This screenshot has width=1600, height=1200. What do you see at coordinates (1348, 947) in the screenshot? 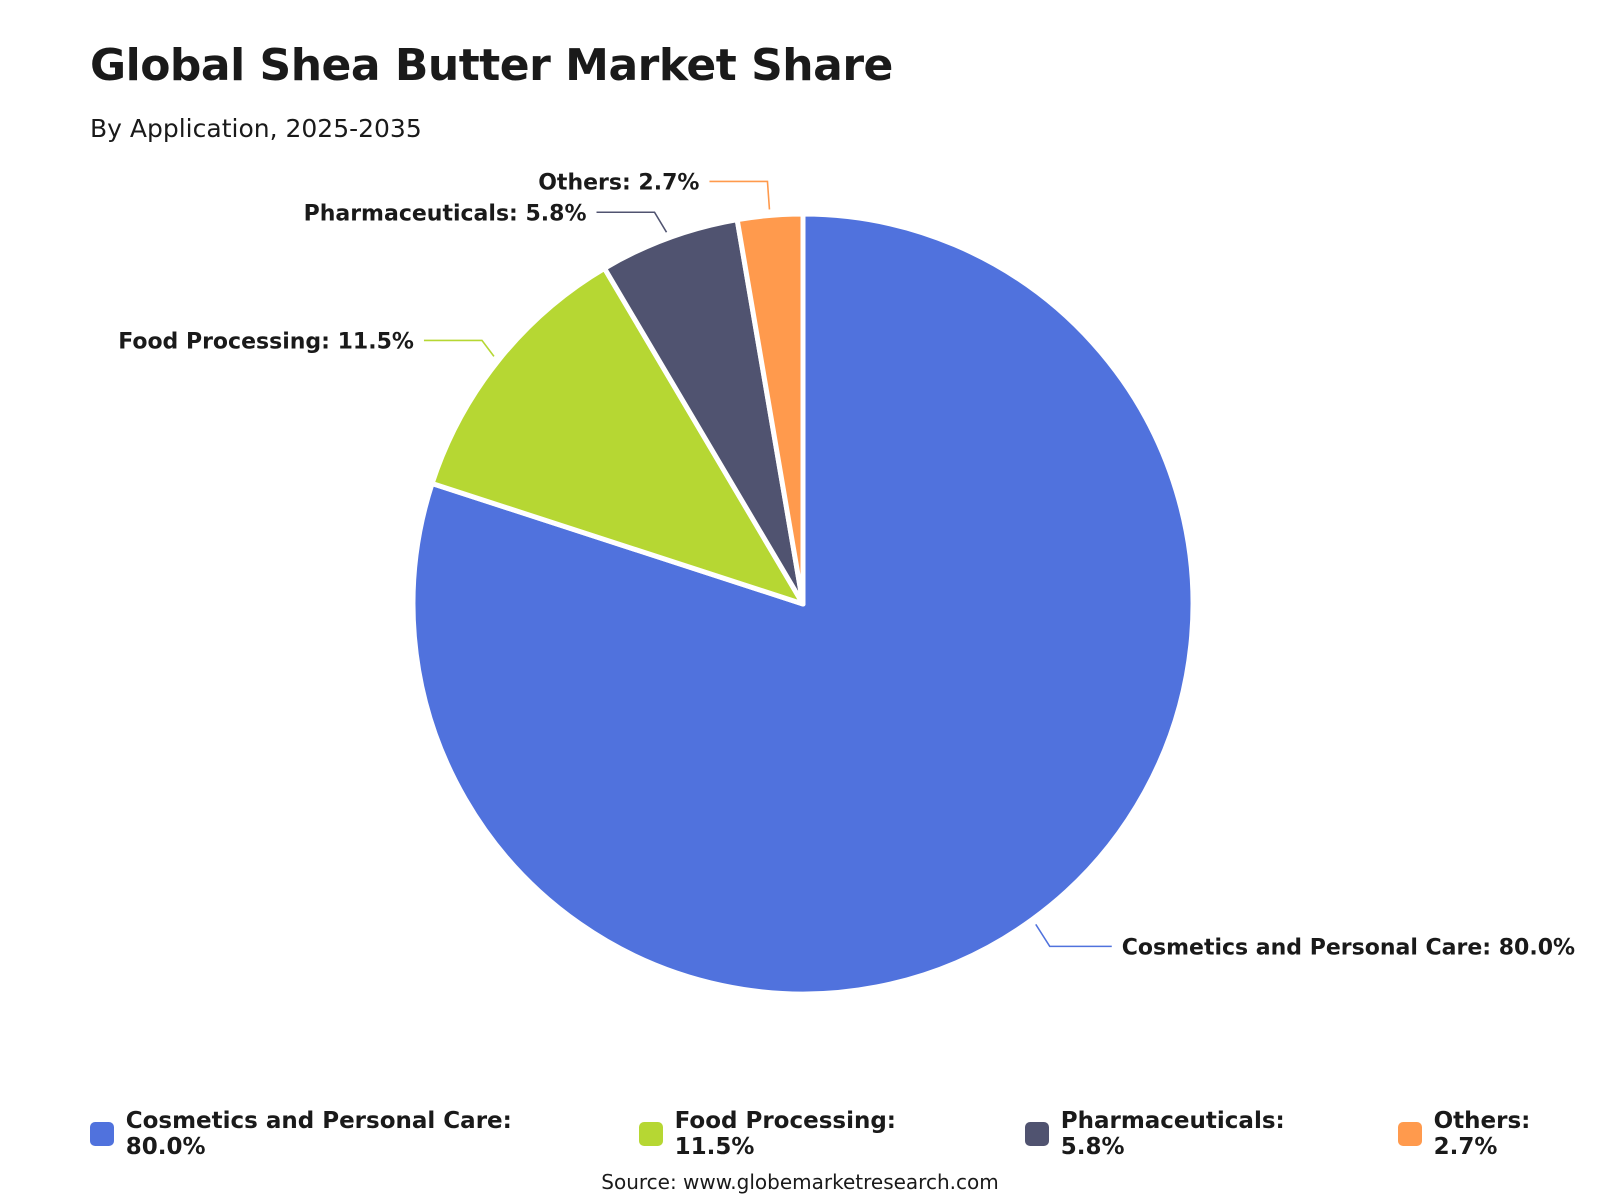
I see `slice-label: Cosmetics and Personal Care: 80.0%` at bounding box center [1348, 947].